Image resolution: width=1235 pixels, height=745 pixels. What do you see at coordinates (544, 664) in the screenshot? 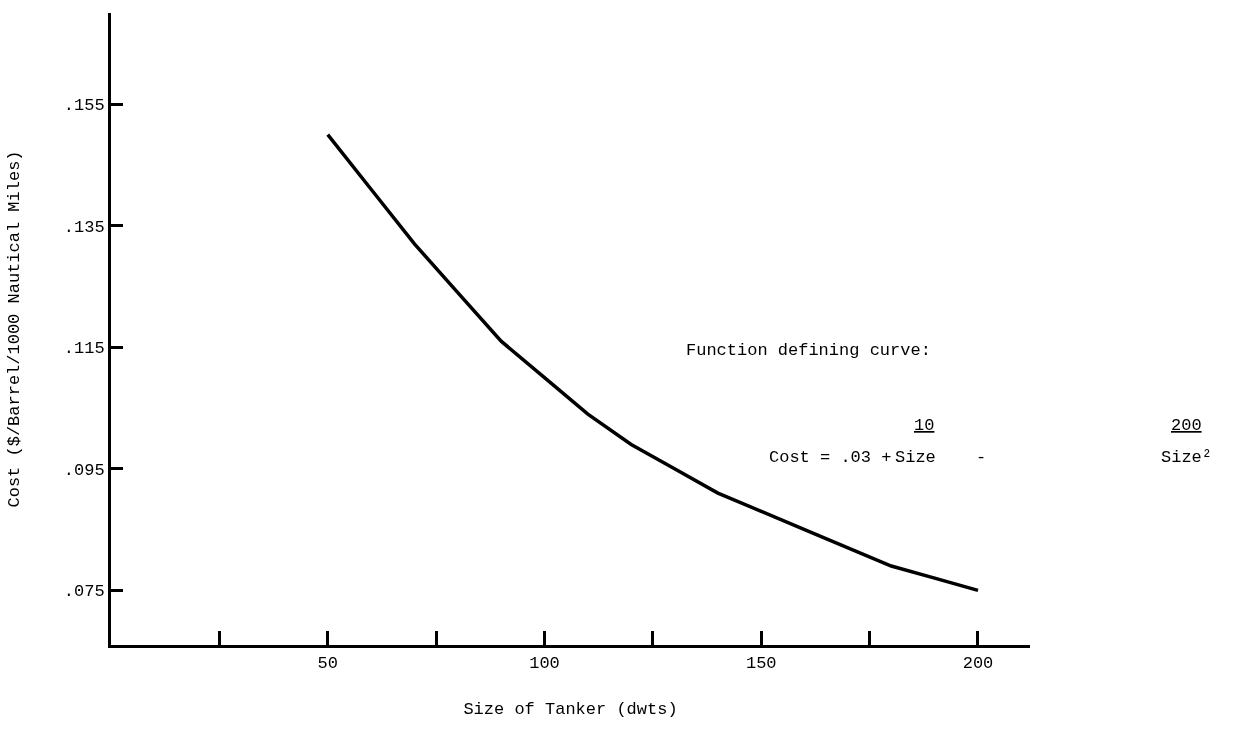
I see `x-tick-label: 100` at bounding box center [544, 664].